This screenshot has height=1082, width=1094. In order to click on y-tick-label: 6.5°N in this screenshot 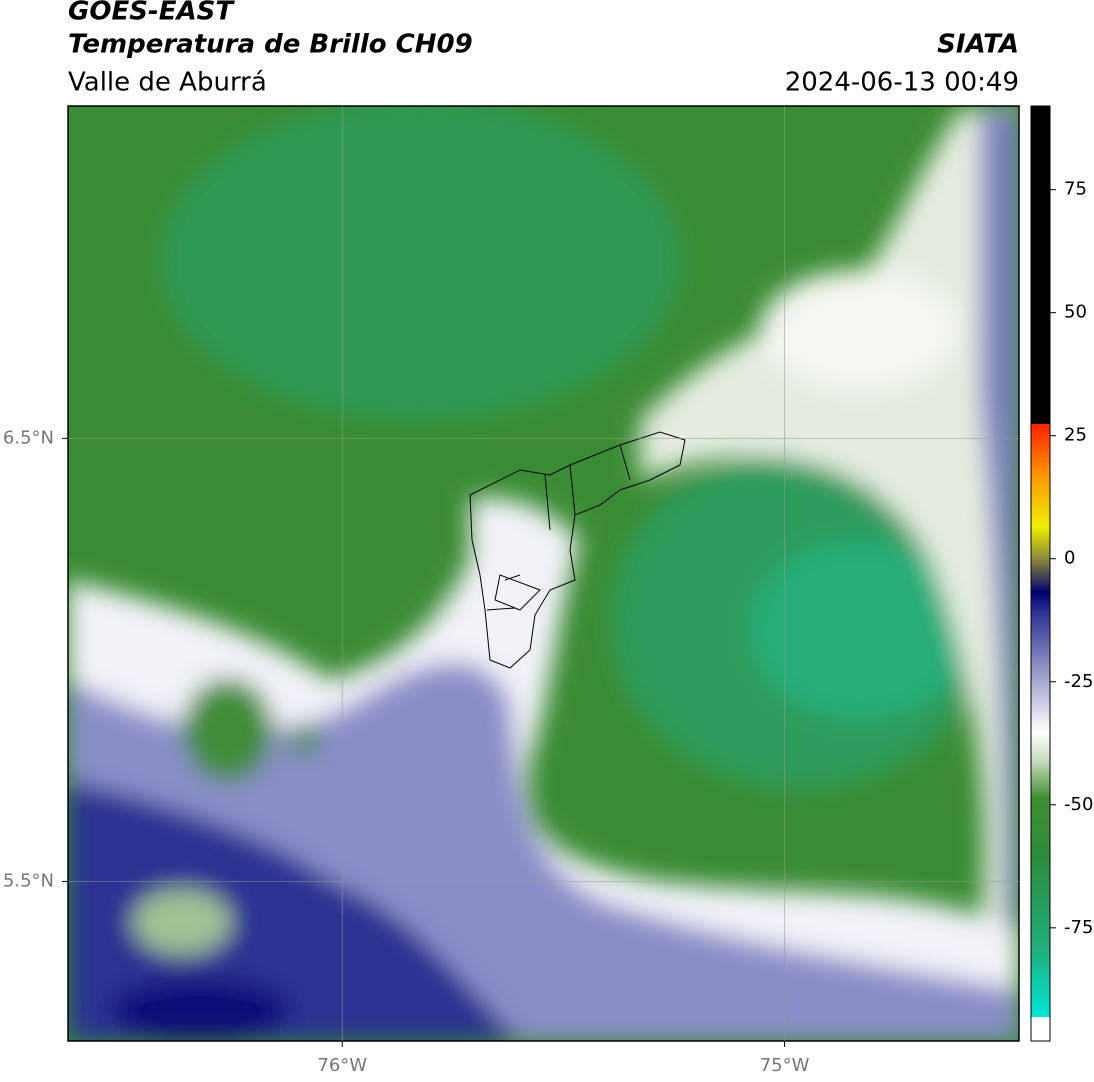, I will do `click(28, 437)`.